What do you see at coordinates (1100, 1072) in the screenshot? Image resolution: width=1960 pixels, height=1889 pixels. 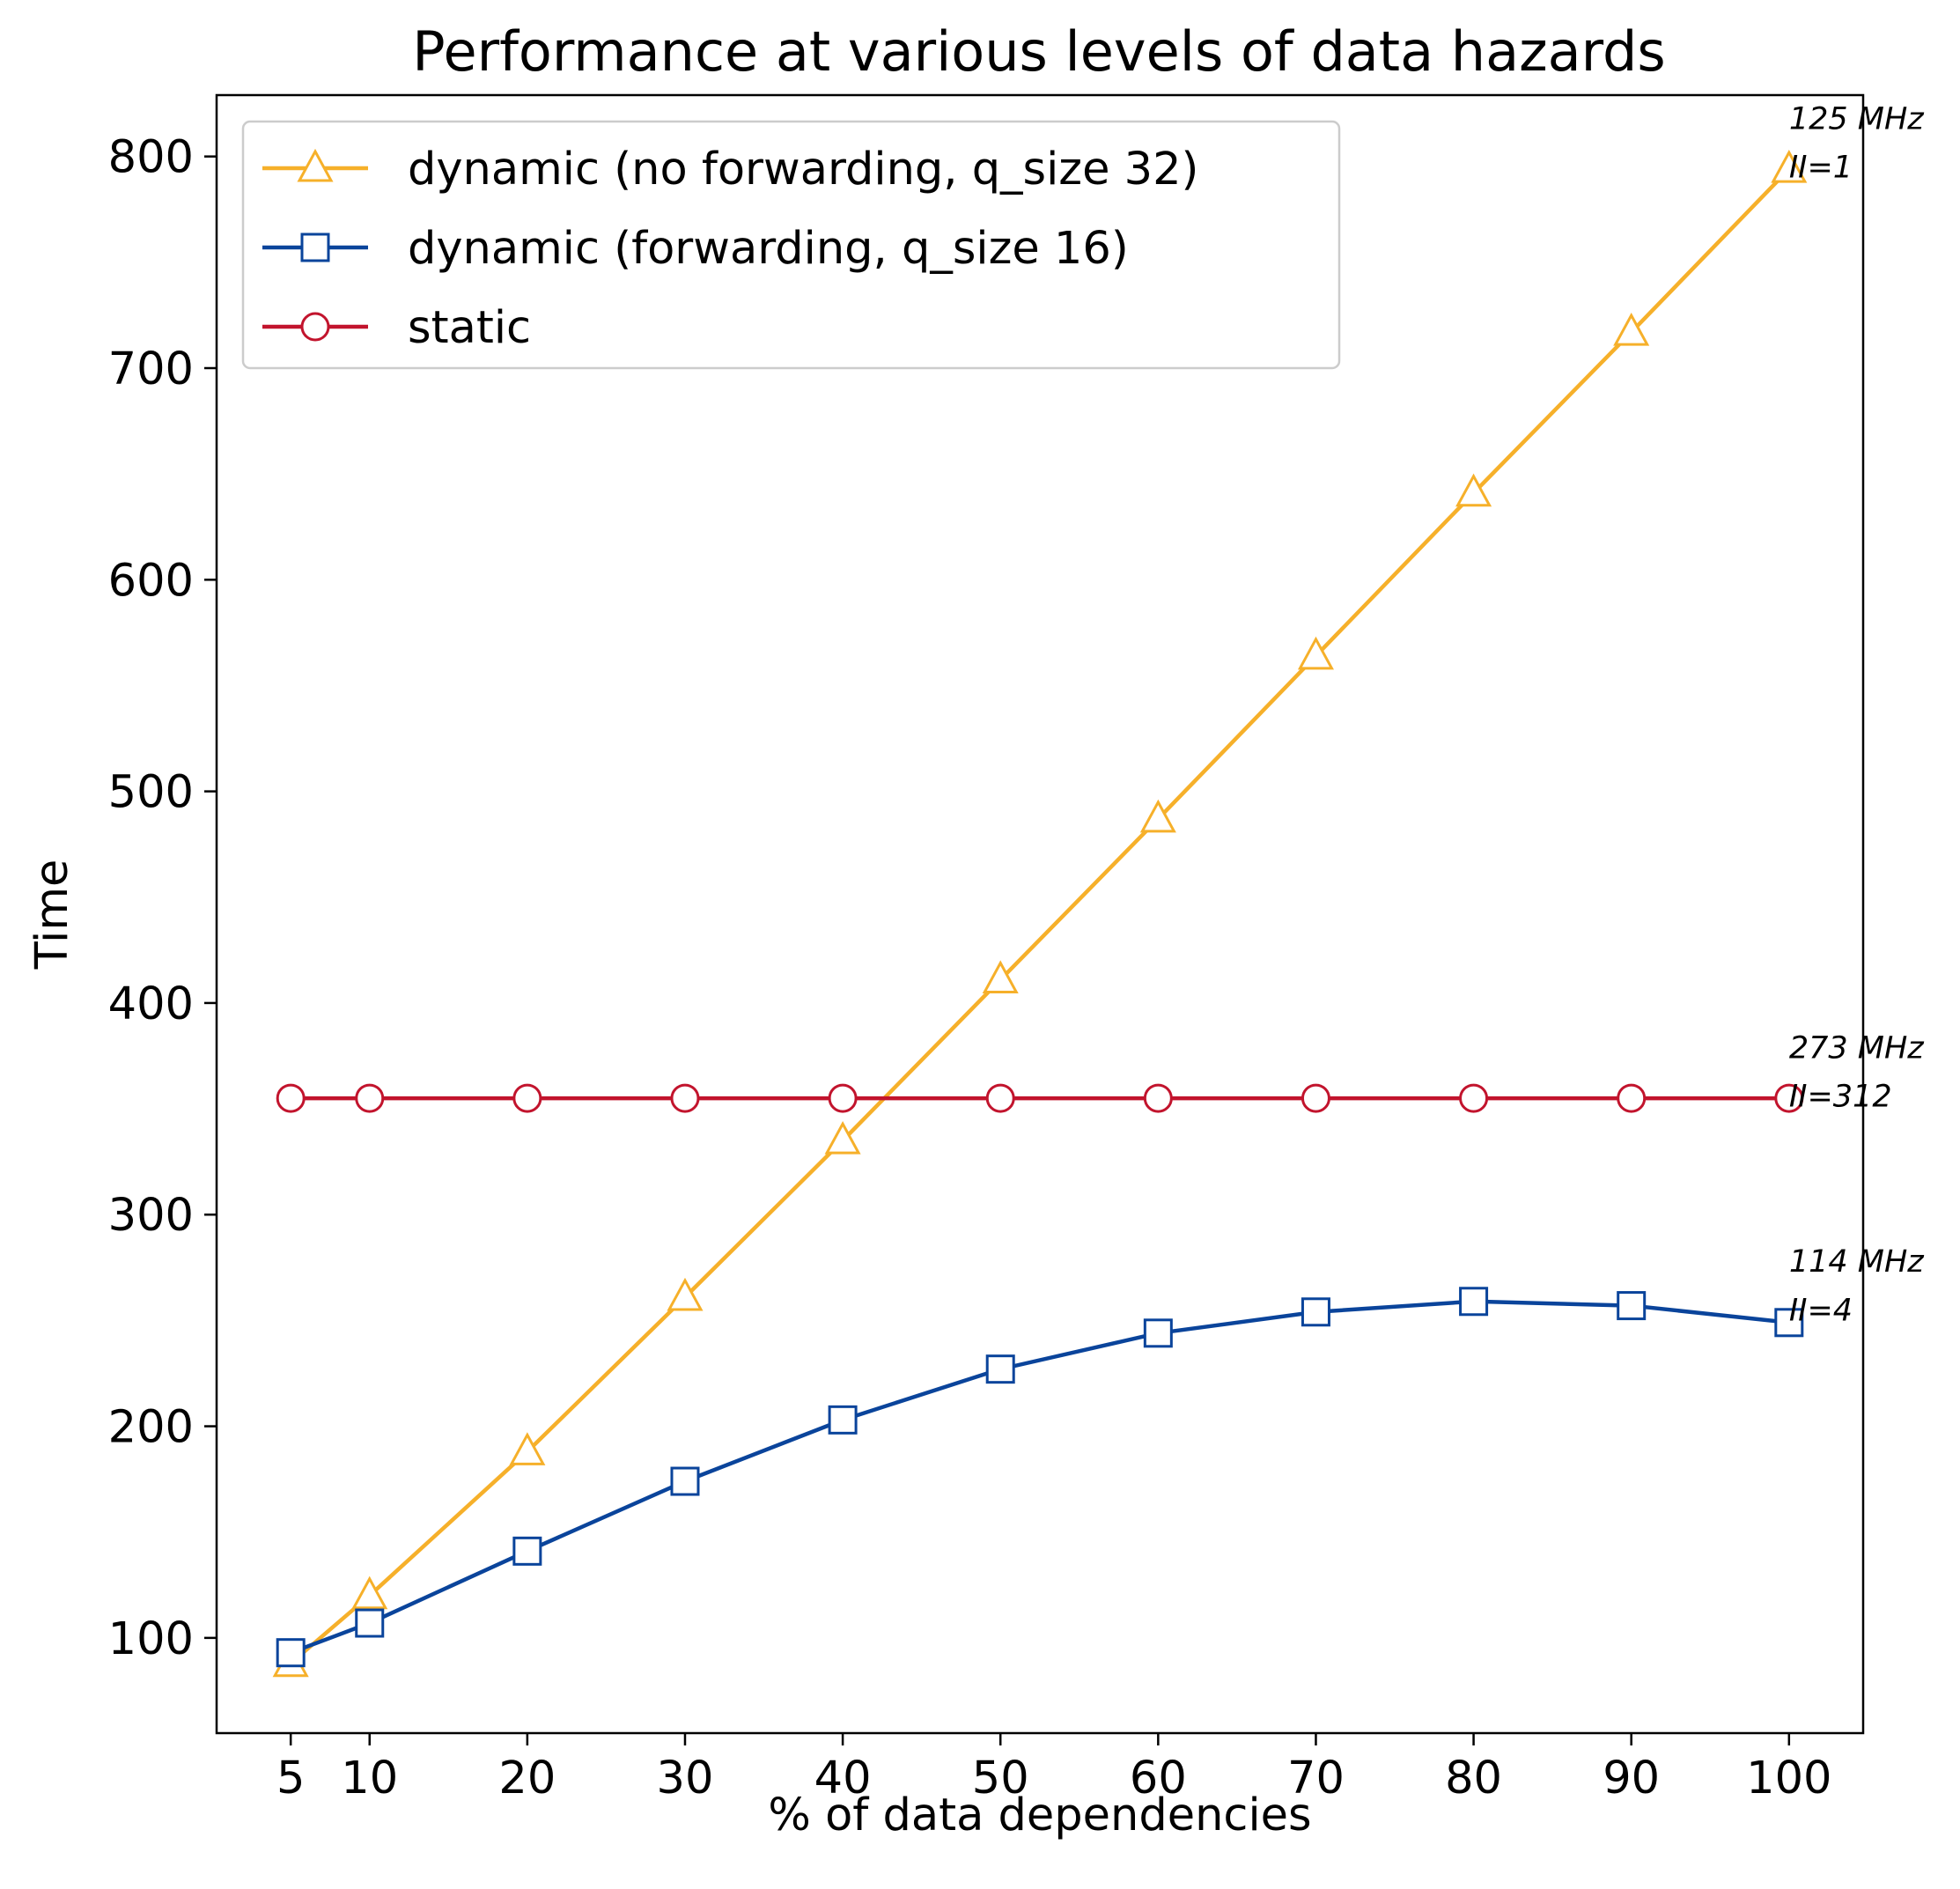 I see `series-3: 273 MHz II=312` at bounding box center [1100, 1072].